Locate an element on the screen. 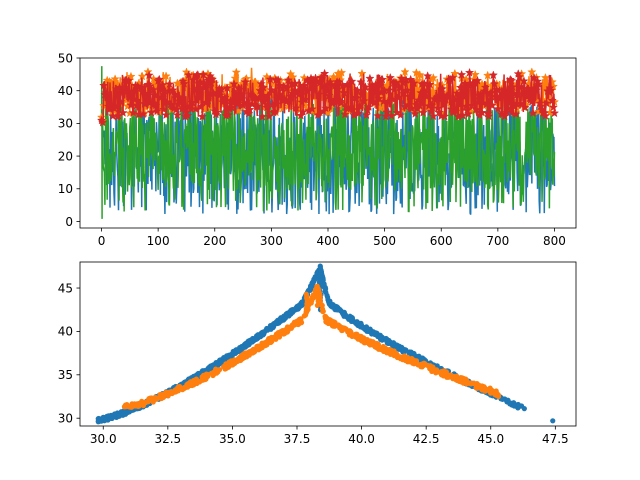  x-tick-label: 200 is located at coordinates (214, 241).